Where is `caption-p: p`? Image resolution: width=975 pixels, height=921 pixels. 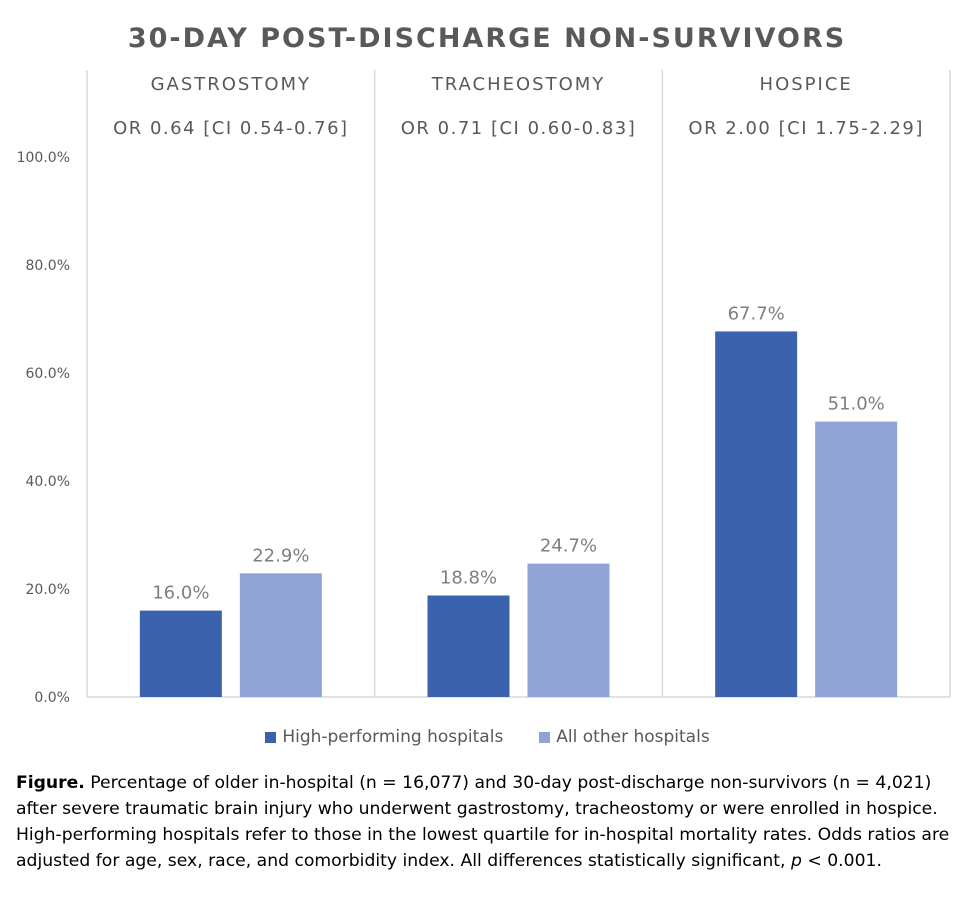 caption-p: p is located at coordinates (796, 861).